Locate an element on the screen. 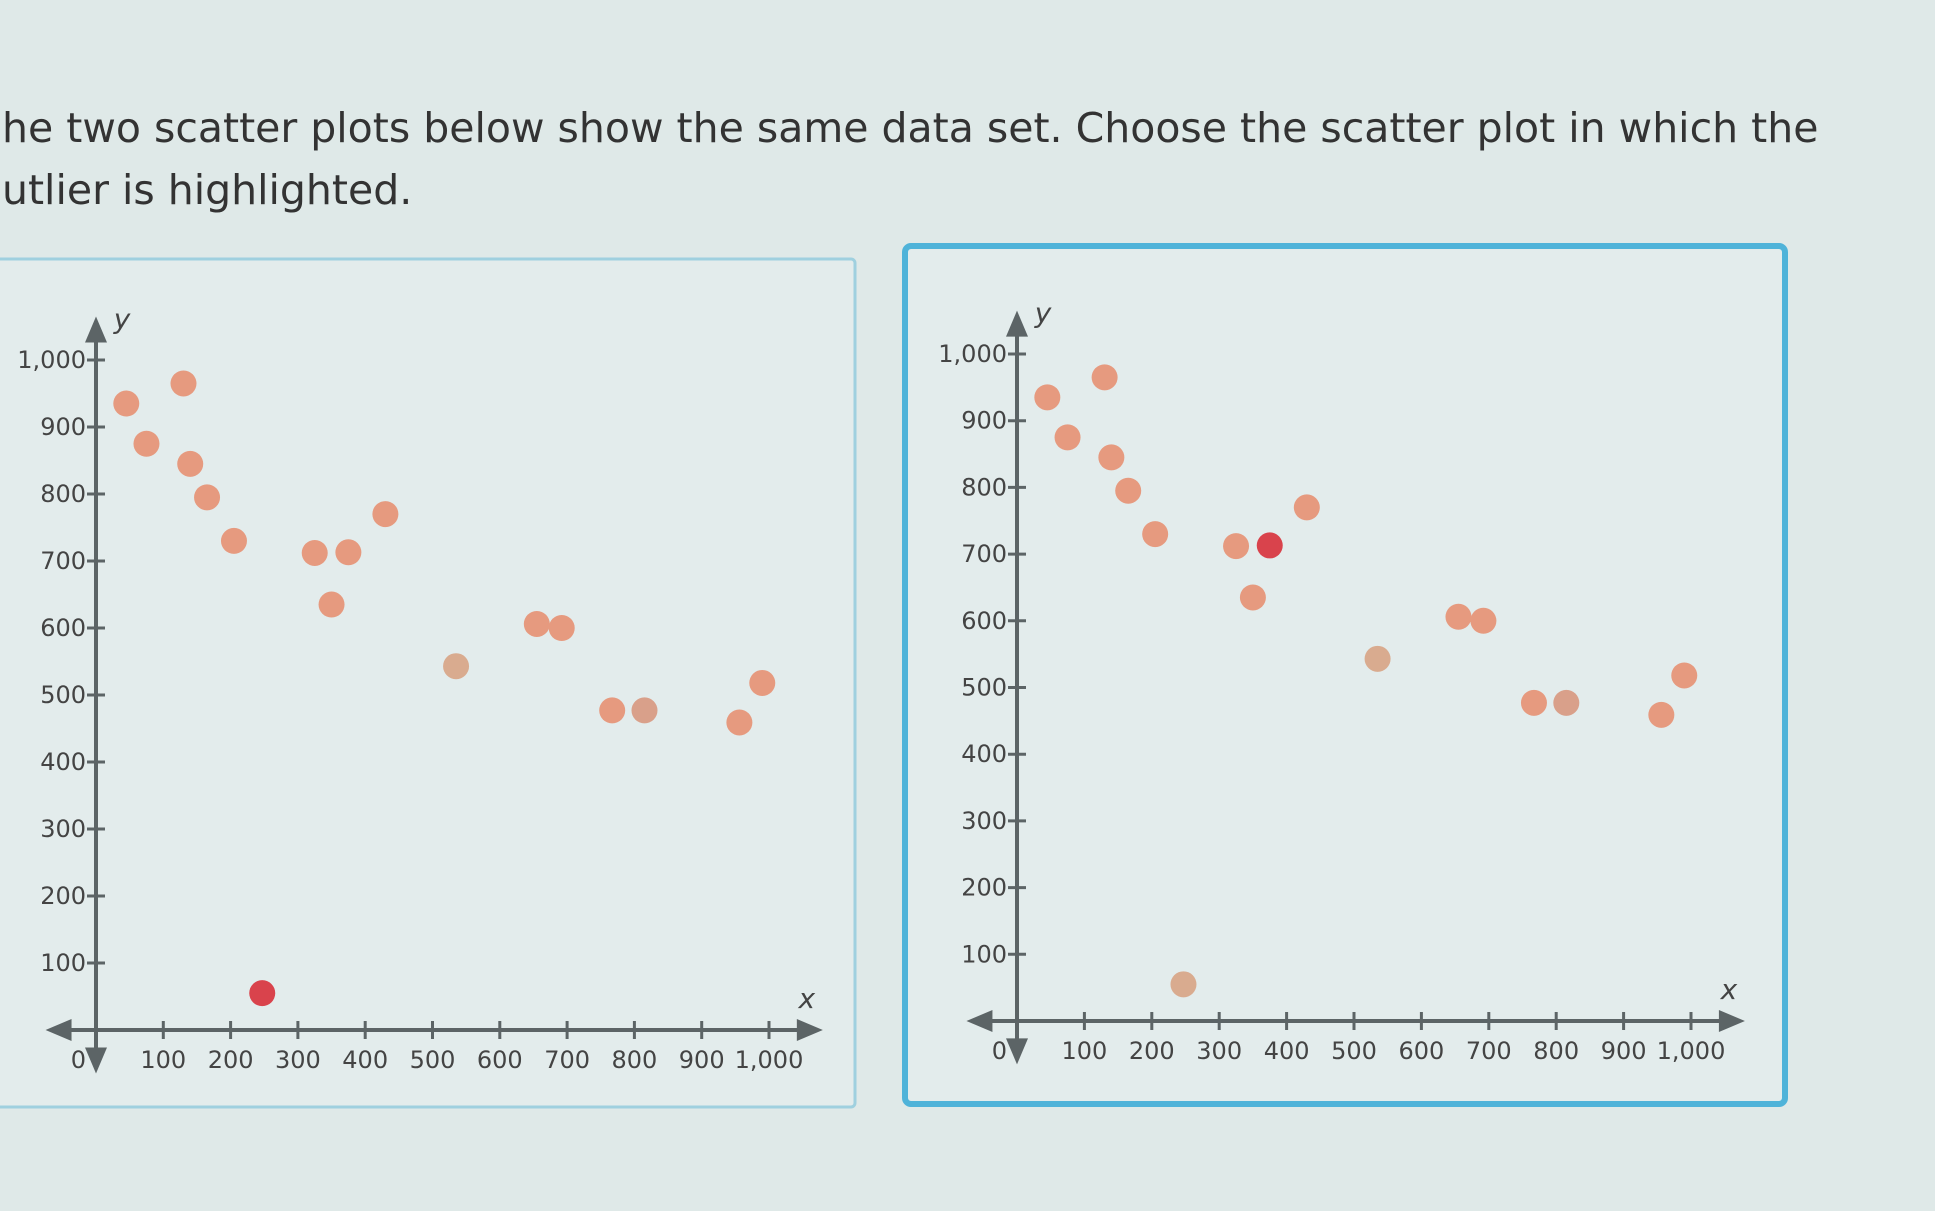  question-line: utlier is highlighted. is located at coordinates (207, 190).